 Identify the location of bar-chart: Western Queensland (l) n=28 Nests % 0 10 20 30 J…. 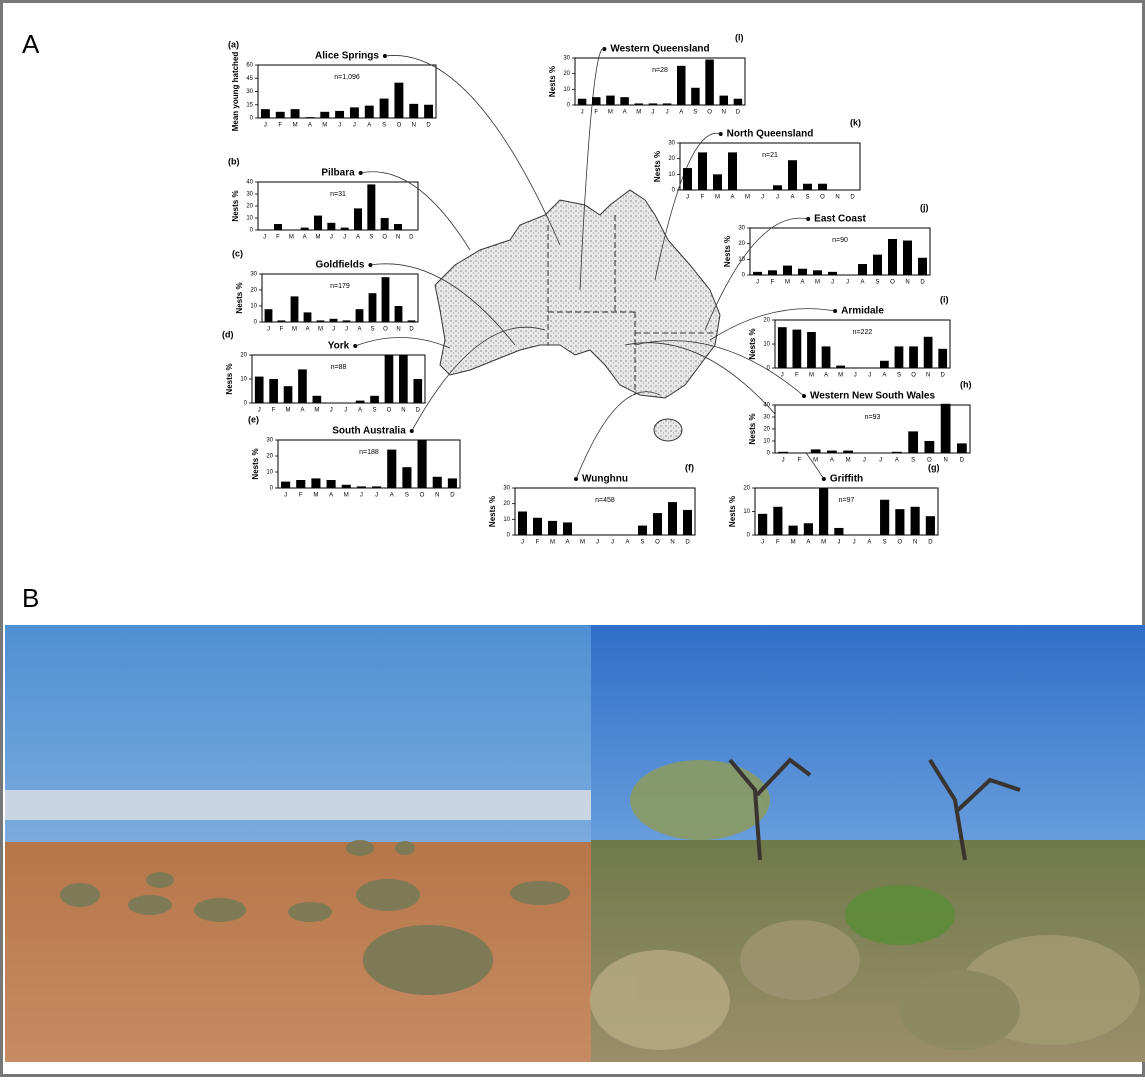
(647, 161).